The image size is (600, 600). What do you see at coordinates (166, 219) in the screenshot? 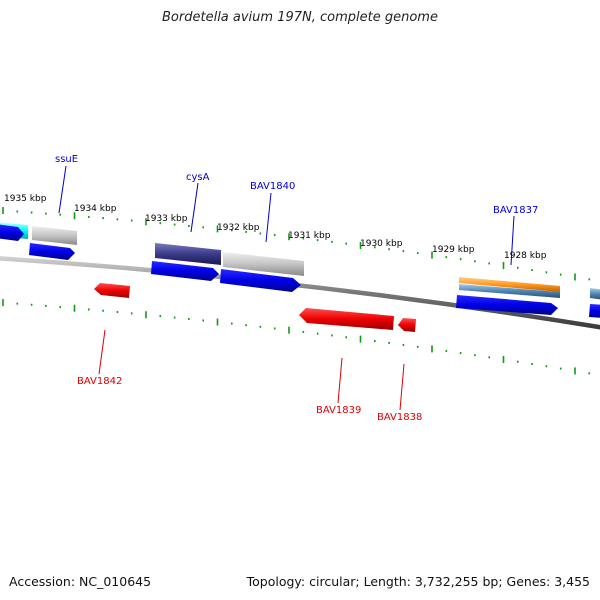
I see `scale-label-1933: 1933 kbp` at bounding box center [166, 219].